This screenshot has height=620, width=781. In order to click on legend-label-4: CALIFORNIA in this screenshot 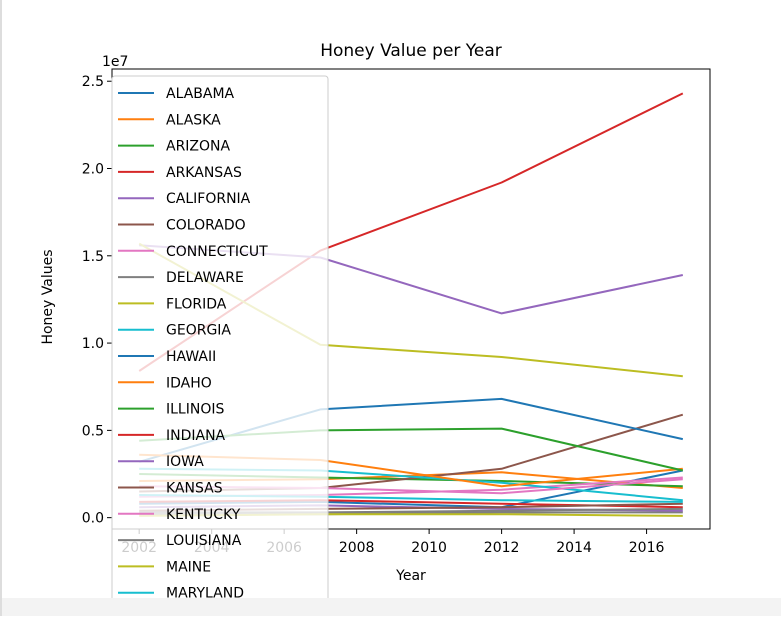, I will do `click(208, 199)`.